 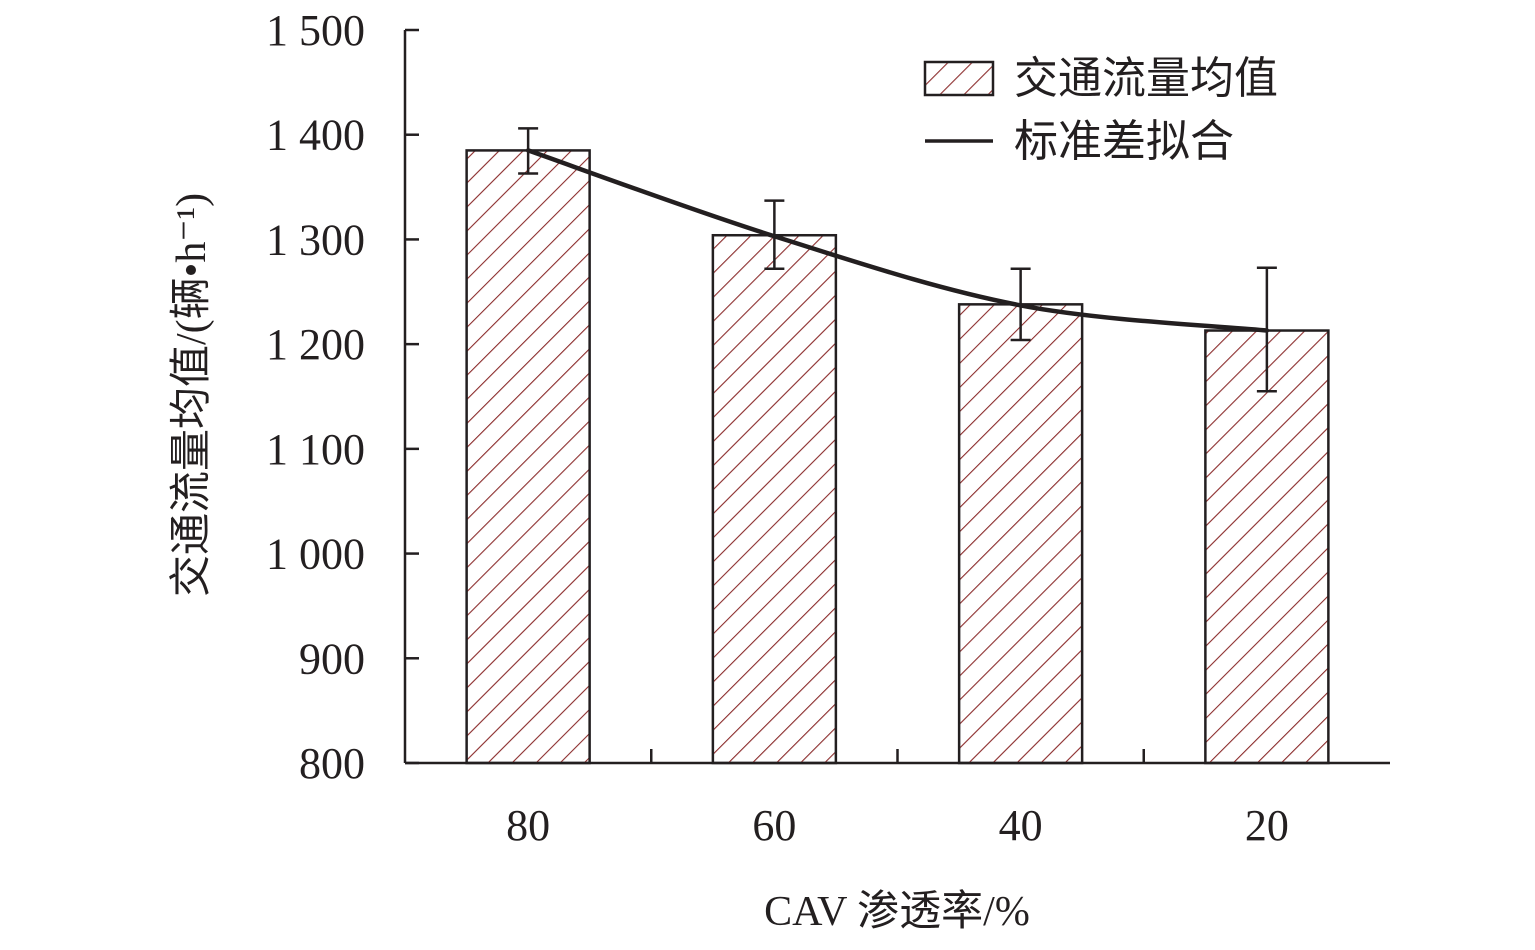 What do you see at coordinates (897, 911) in the screenshot?
I see `x-axis-title: CAV 渗透率/%` at bounding box center [897, 911].